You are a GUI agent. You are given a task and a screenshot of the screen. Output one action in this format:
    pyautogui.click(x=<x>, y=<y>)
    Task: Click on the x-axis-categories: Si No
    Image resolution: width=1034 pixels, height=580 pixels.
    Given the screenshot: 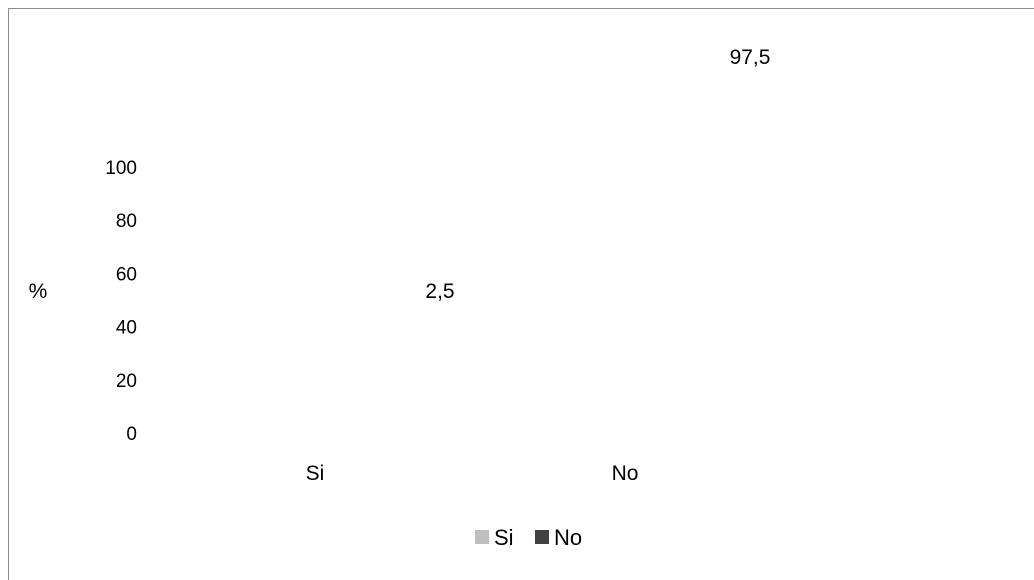 What is the action you would take?
    pyautogui.click(x=472, y=473)
    